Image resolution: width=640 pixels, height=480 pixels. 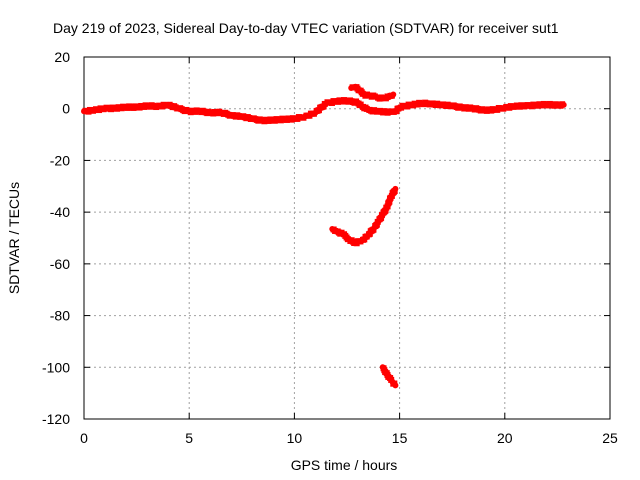 I want to click on series-upper-arc, so click(x=372, y=92).